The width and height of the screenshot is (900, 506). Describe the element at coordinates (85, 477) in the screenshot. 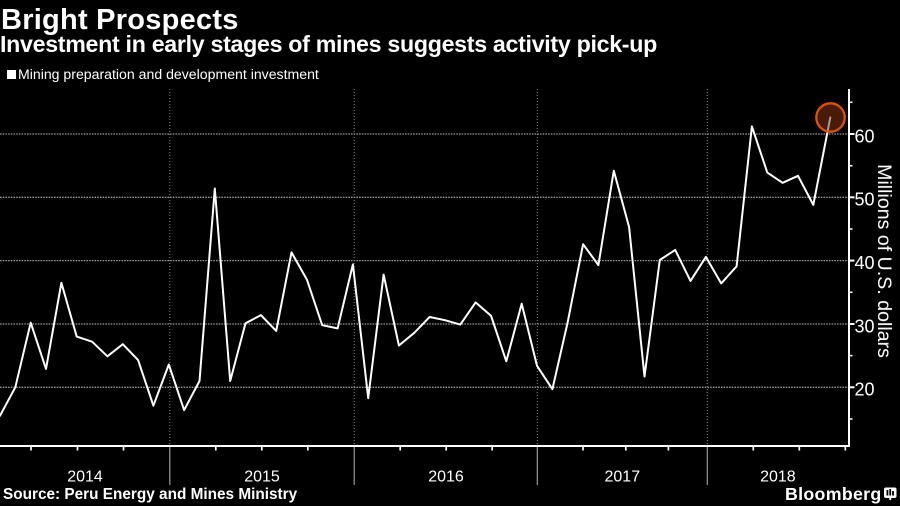

I see `svg-text: 2014` at that location.